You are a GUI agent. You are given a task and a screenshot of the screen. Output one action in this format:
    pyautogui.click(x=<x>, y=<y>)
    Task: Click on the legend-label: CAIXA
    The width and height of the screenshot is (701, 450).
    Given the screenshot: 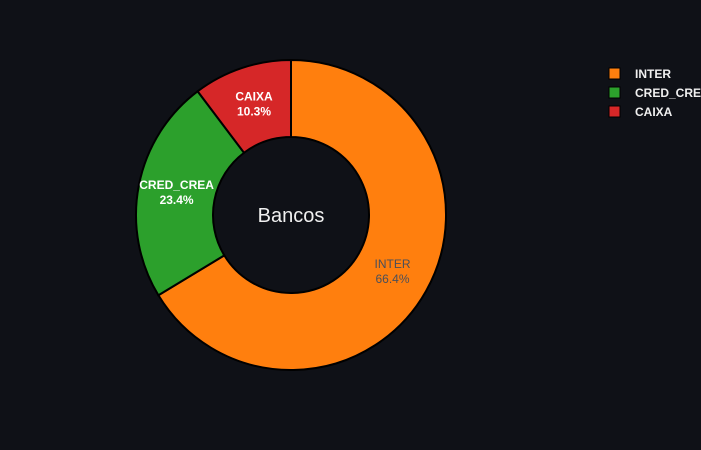 What is the action you would take?
    pyautogui.click(x=654, y=112)
    